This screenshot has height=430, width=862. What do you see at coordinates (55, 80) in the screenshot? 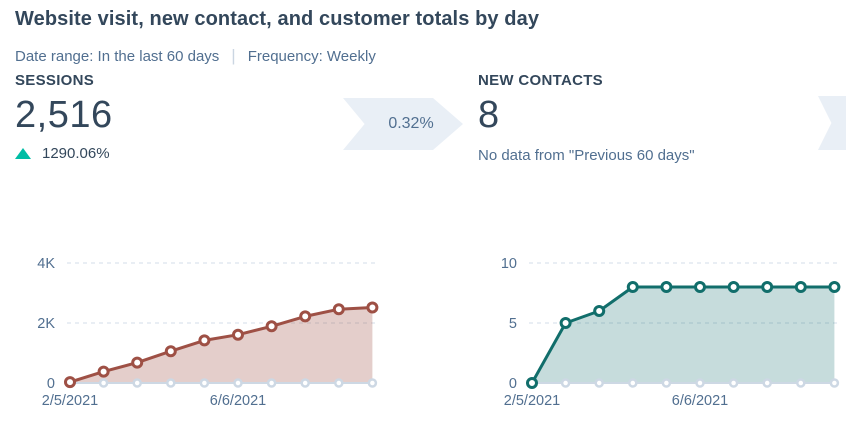
I see `sessions-metric-label: SESSIONS` at bounding box center [55, 80].